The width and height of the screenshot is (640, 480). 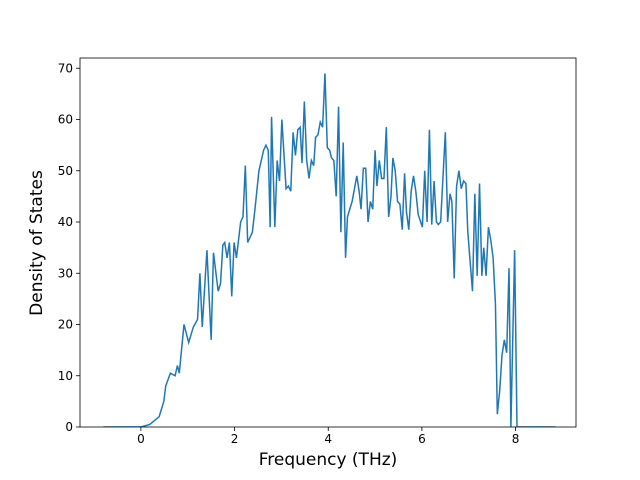 What do you see at coordinates (65, 171) in the screenshot?
I see `y-tick-label: 50` at bounding box center [65, 171].